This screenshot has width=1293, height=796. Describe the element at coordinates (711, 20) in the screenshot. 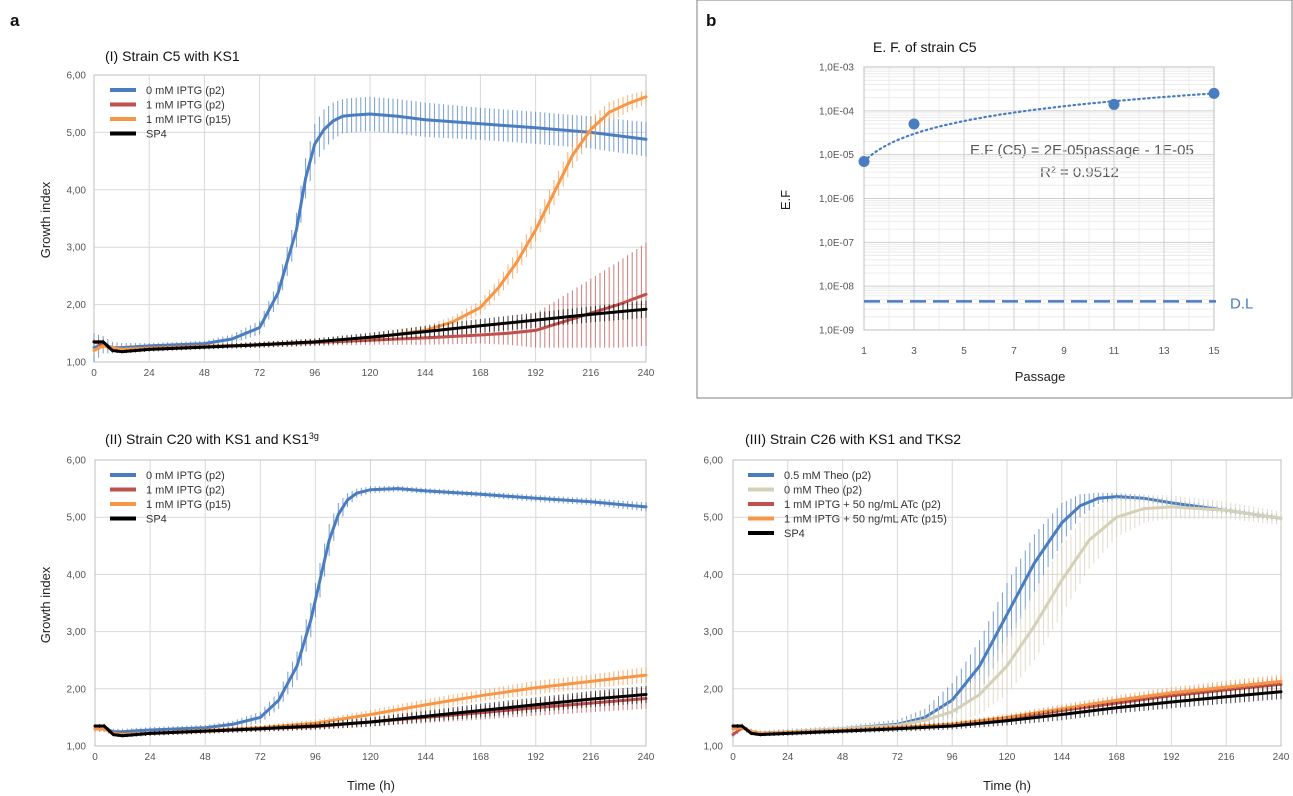

I see `panel-letter-b: b` at that location.